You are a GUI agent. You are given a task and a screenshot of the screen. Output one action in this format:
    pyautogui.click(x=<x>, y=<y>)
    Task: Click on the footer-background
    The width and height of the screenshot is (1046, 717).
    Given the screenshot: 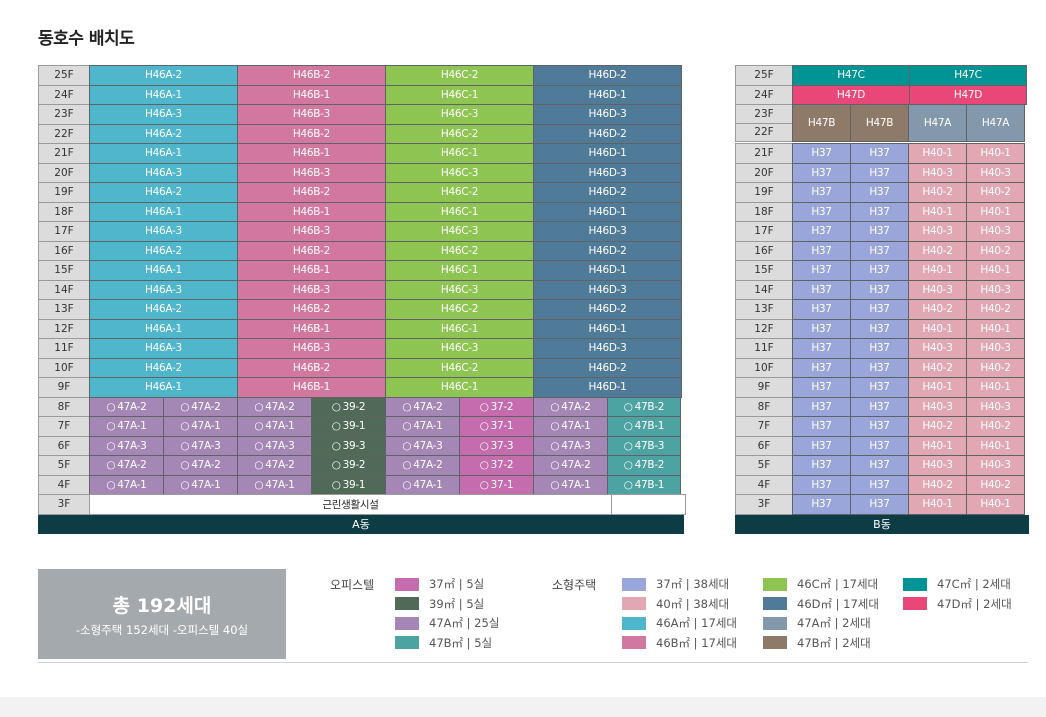 What is the action you would take?
    pyautogui.click(x=523, y=707)
    